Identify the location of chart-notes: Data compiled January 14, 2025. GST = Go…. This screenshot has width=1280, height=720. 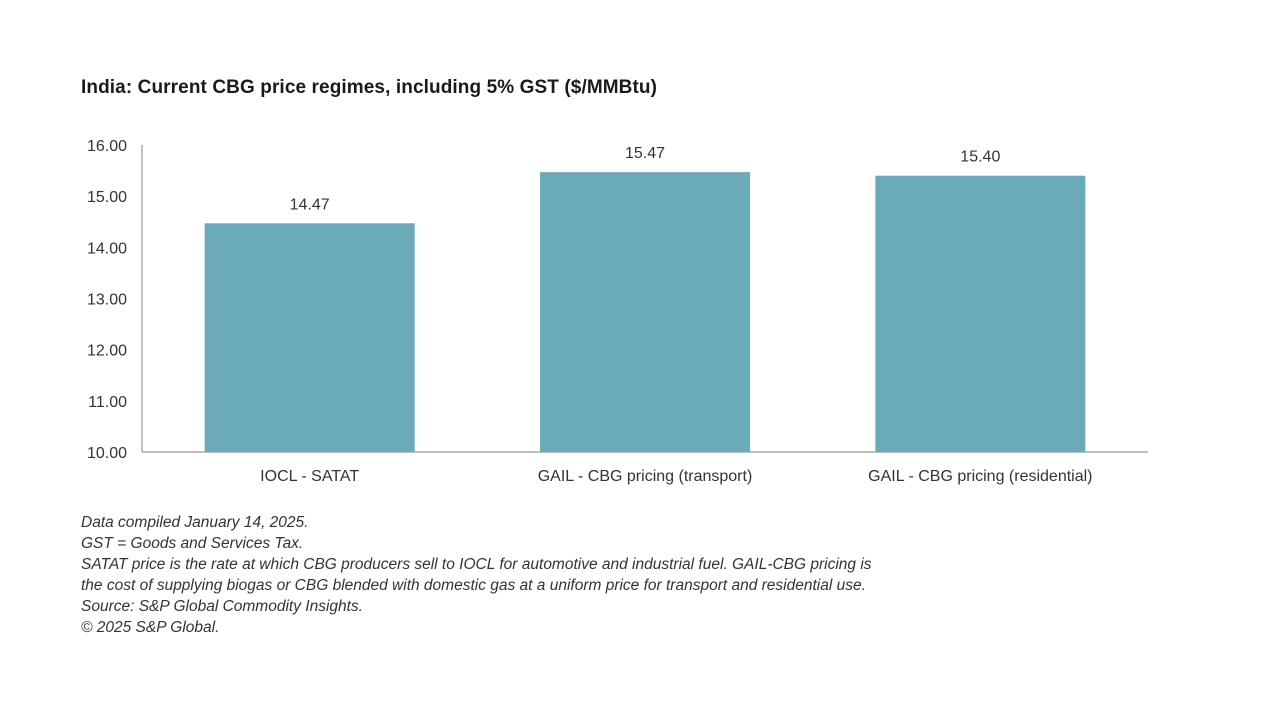
(476, 575).